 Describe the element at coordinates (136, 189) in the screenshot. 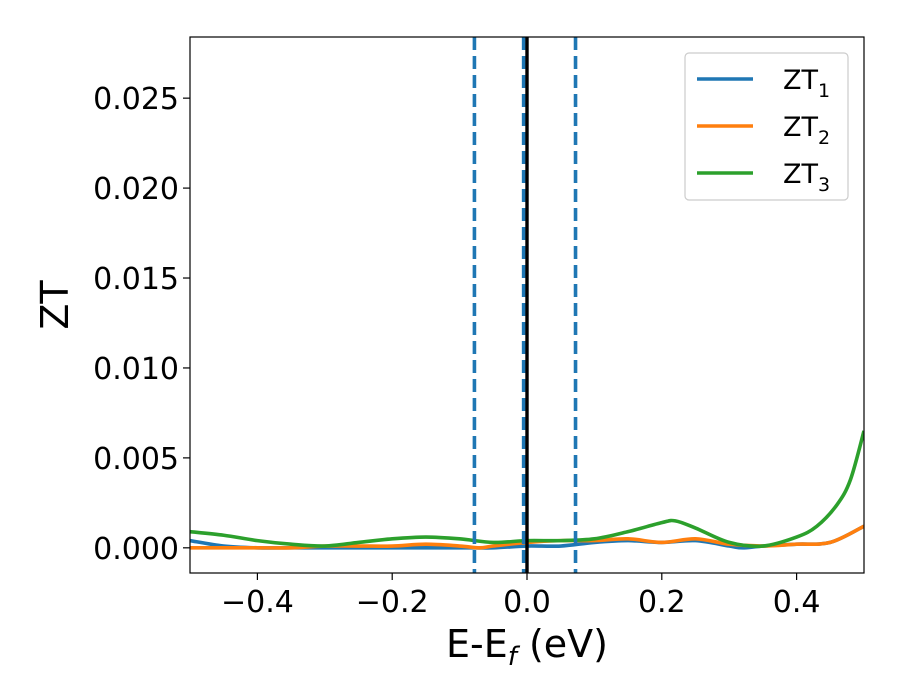

I see `y-tick-label: 0.020` at that location.